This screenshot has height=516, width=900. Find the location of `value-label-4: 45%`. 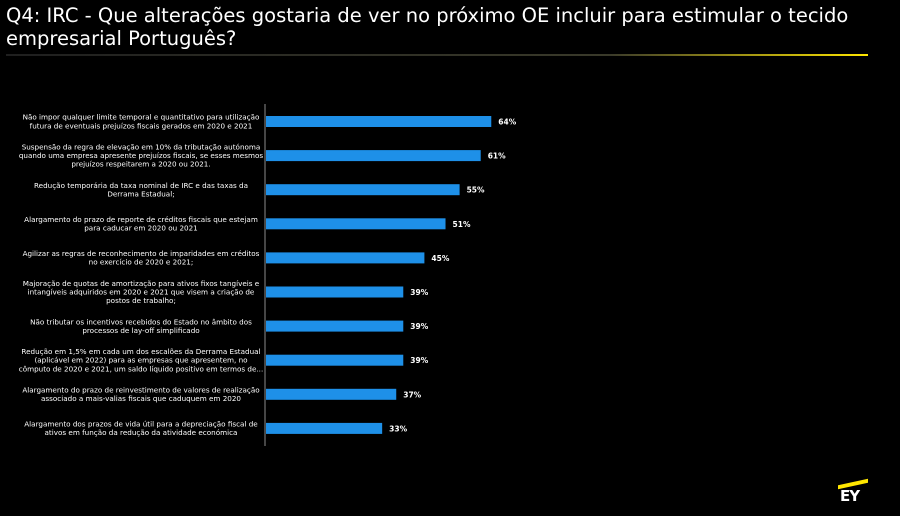

value-label-4: 45% is located at coordinates (440, 258).